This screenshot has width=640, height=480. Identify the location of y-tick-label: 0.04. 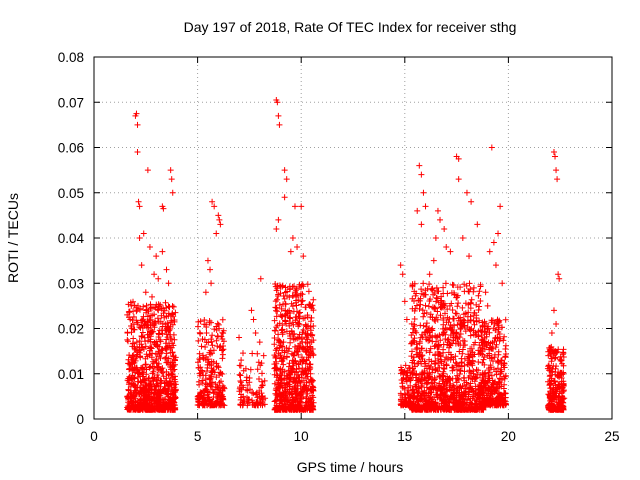
(71, 238).